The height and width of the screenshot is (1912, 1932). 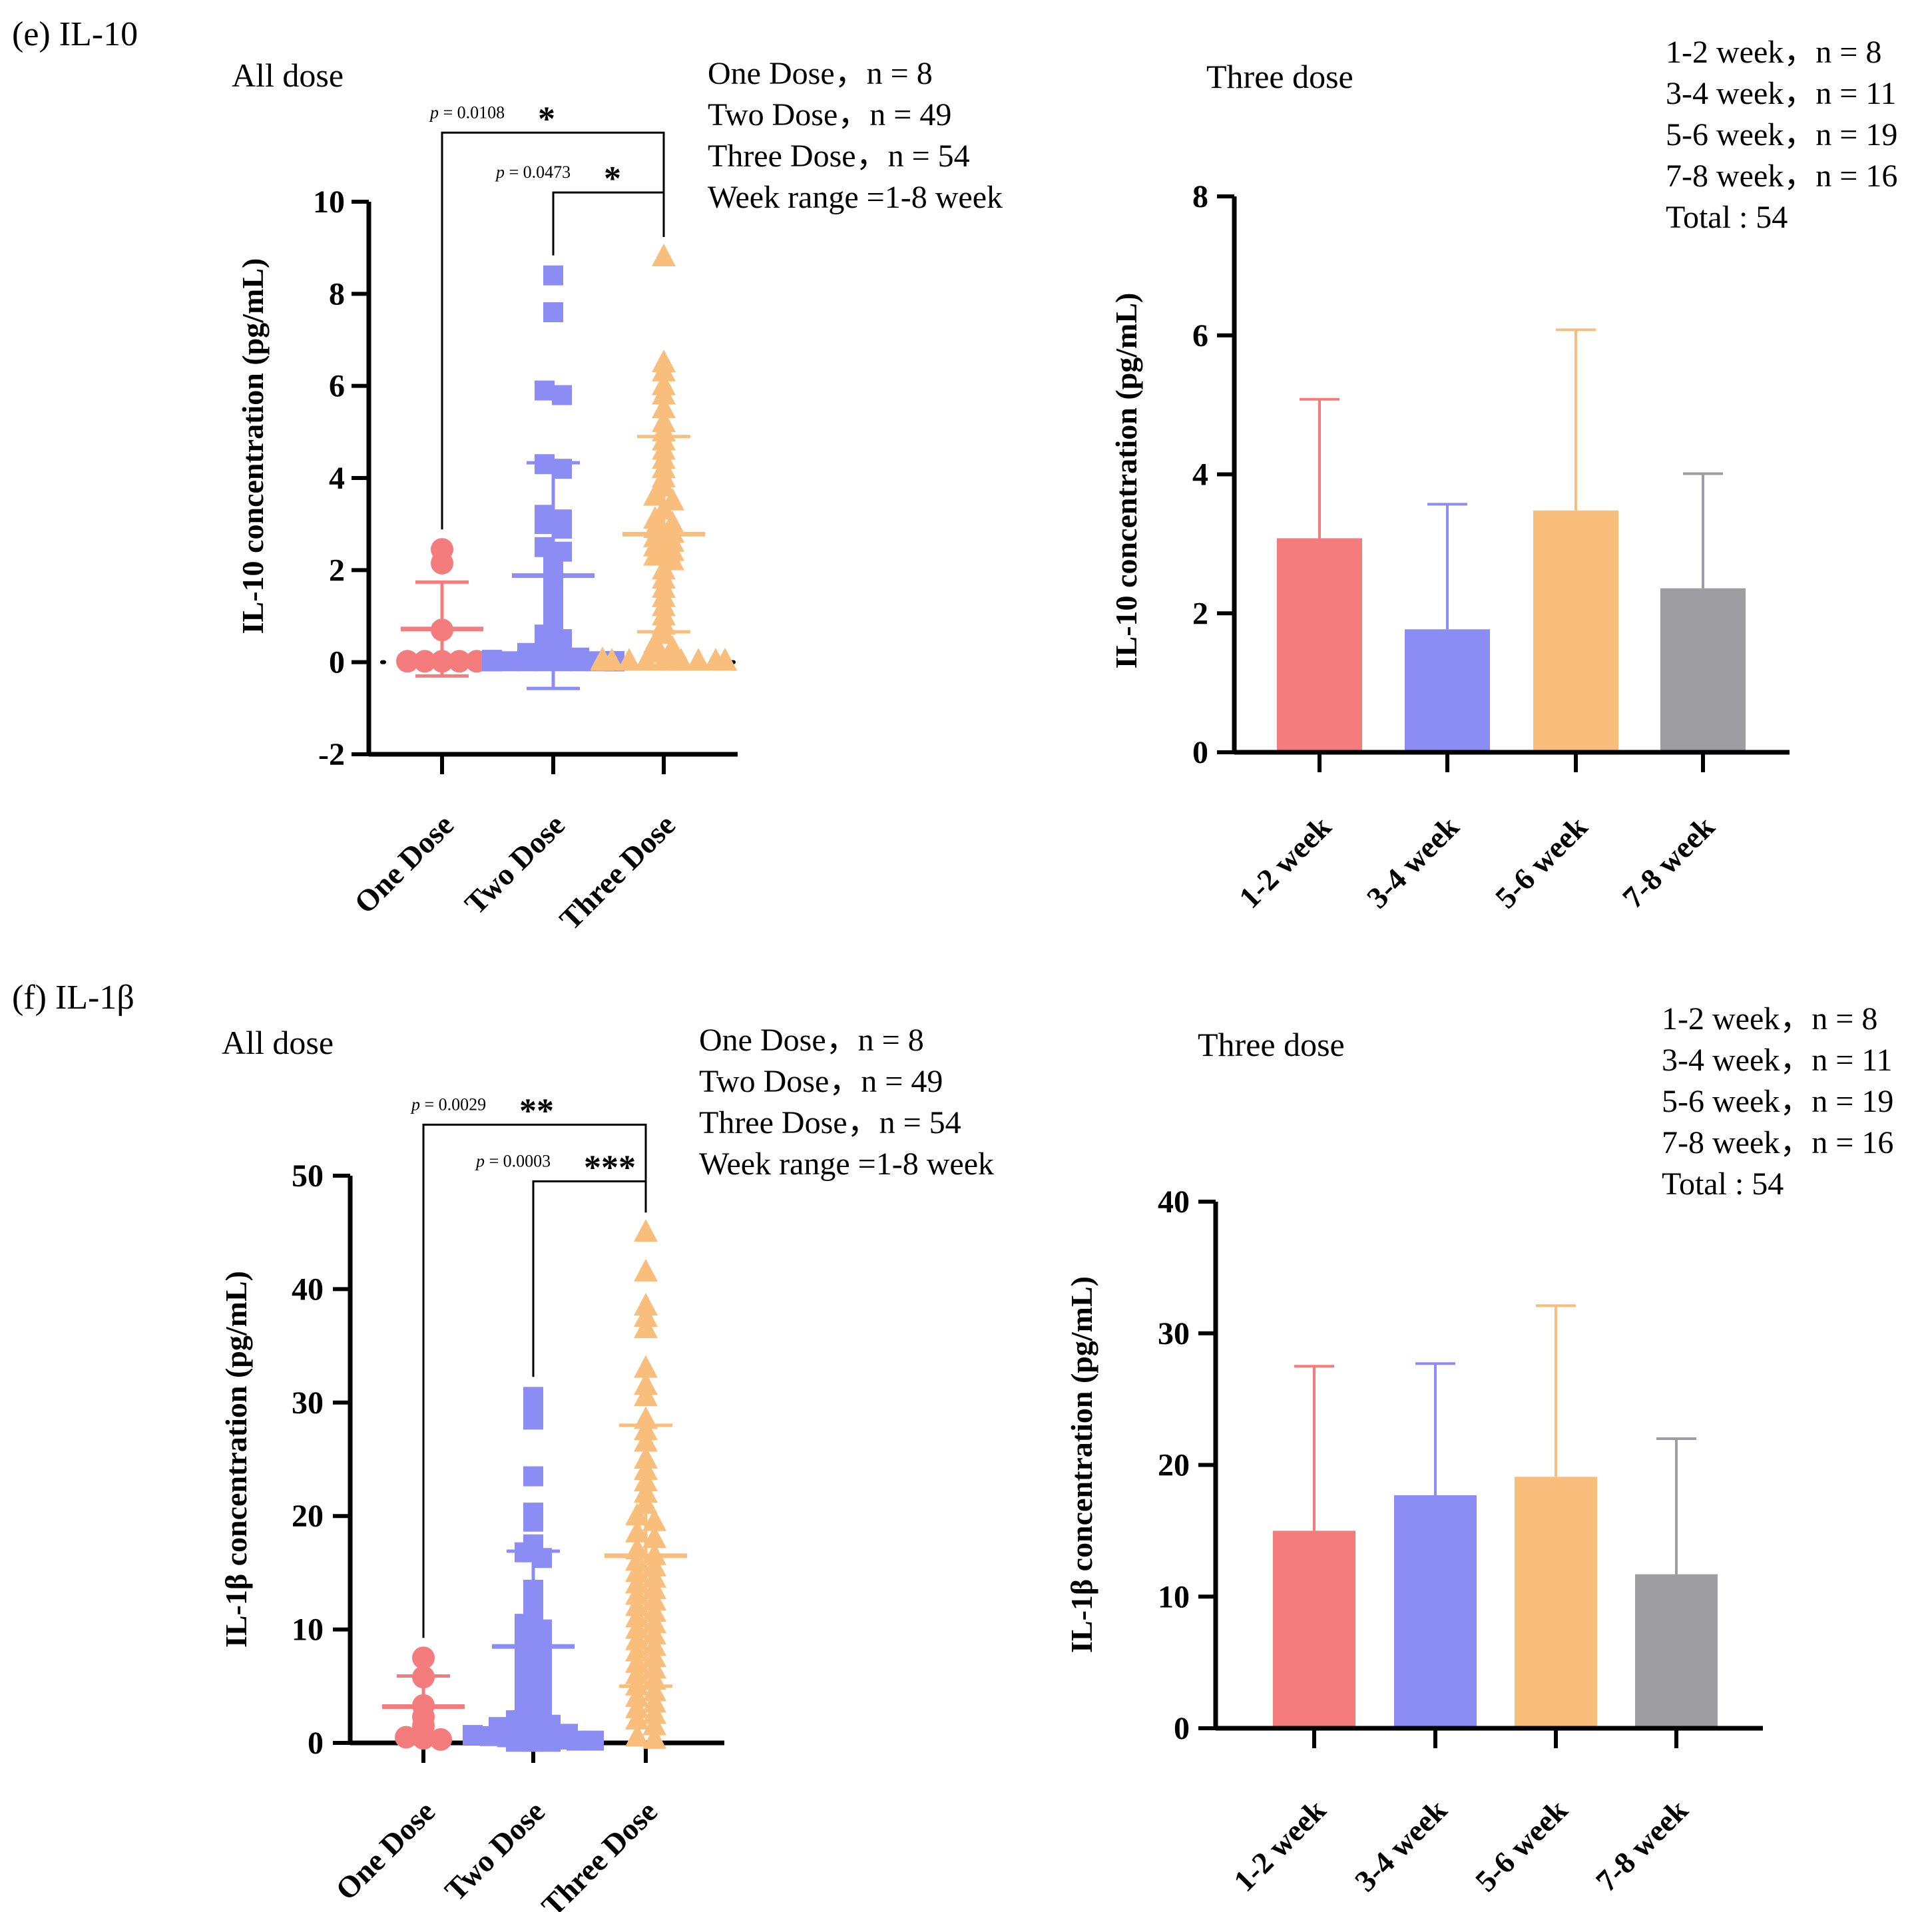 I want to click on significance-stars: *, so click(x=612, y=179).